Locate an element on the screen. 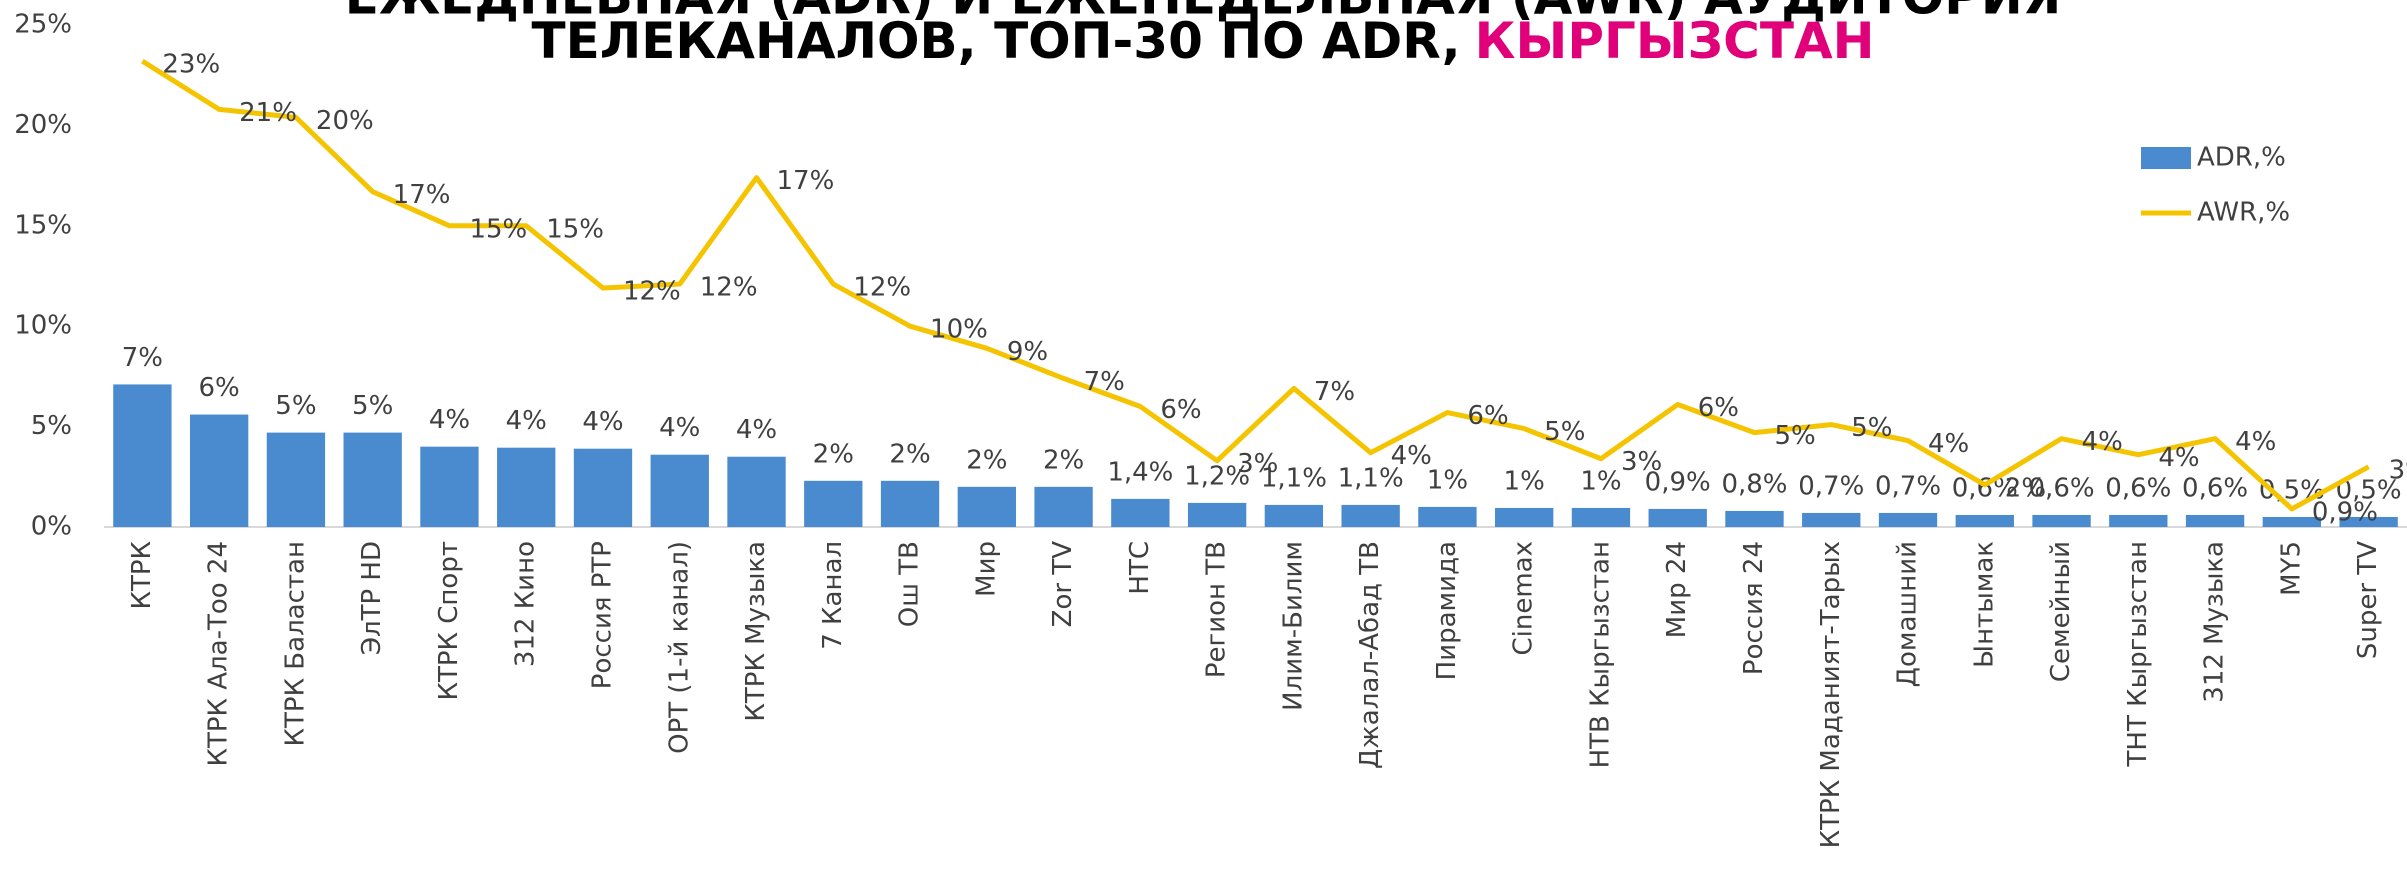 This screenshot has width=2407, height=871. x-tick-label: 7 Канал is located at coordinates (833, 595).